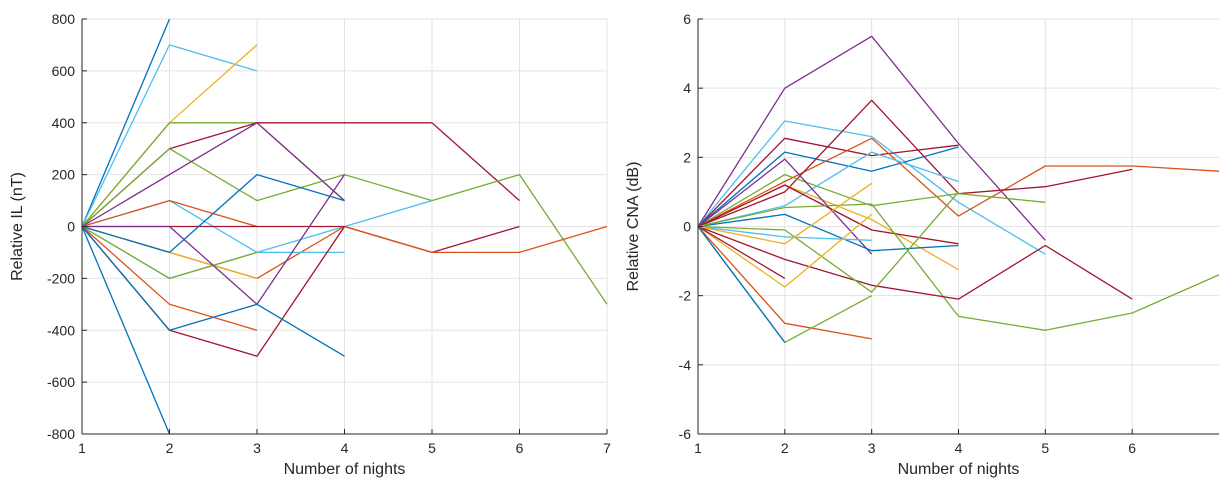 The width and height of the screenshot is (1220, 490). Describe the element at coordinates (687, 88) in the screenshot. I see `y-tick-label: 4` at that location.